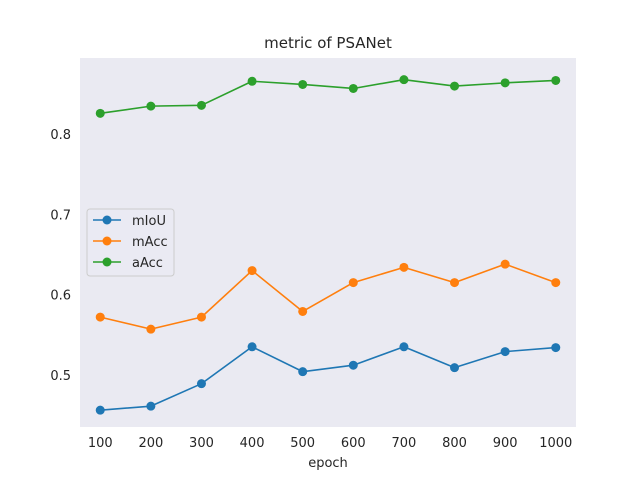 This screenshot has width=640, height=480. Describe the element at coordinates (505, 443) in the screenshot. I see `x-tick-label: 900` at that location.